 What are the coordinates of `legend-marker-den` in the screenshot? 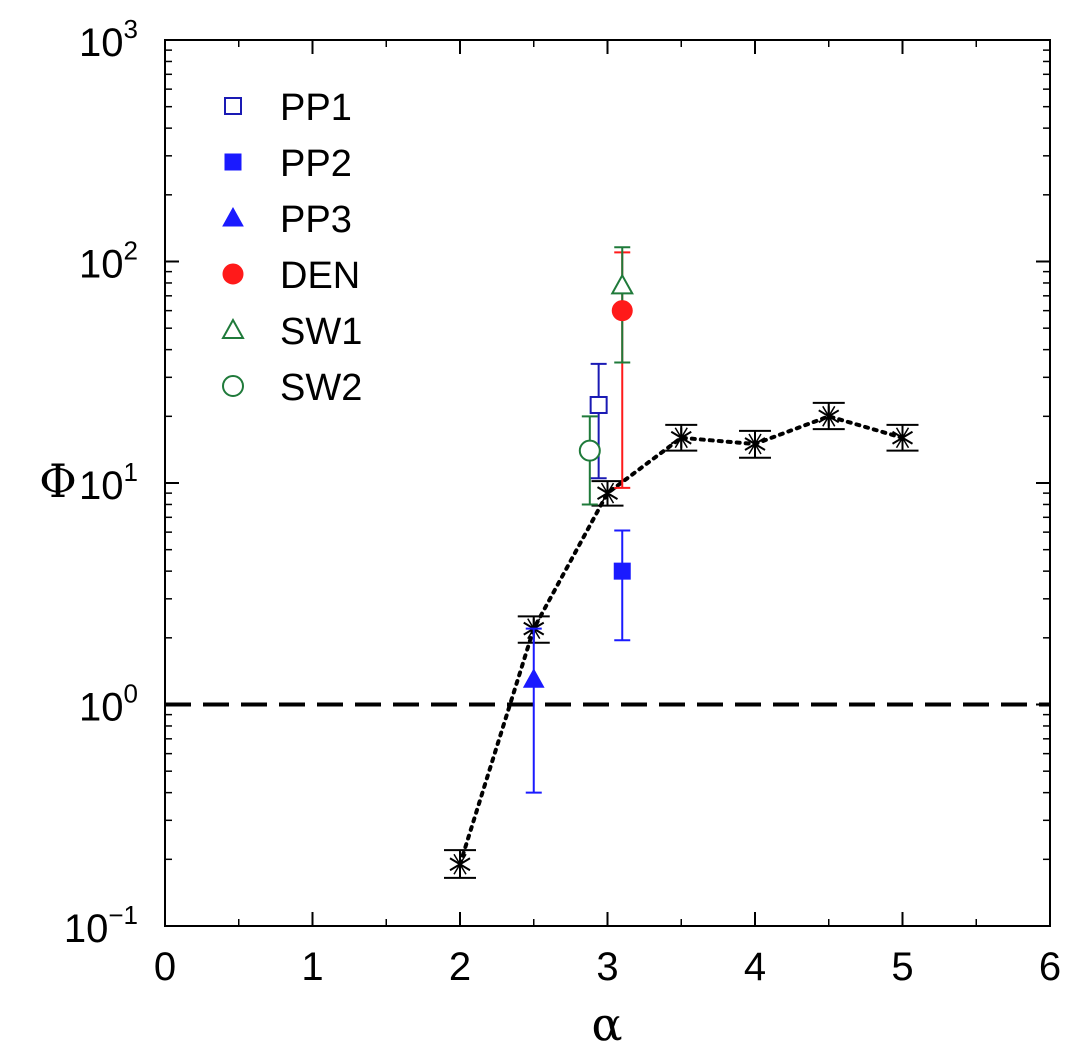 It's located at (233, 274).